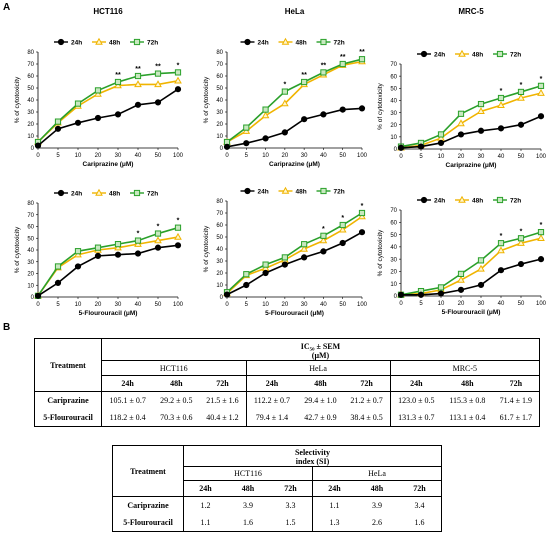  Describe the element at coordinates (320, 346) in the screenshot. I see `ic50-header-line1: IC₅₀ ± SEM` at that location.